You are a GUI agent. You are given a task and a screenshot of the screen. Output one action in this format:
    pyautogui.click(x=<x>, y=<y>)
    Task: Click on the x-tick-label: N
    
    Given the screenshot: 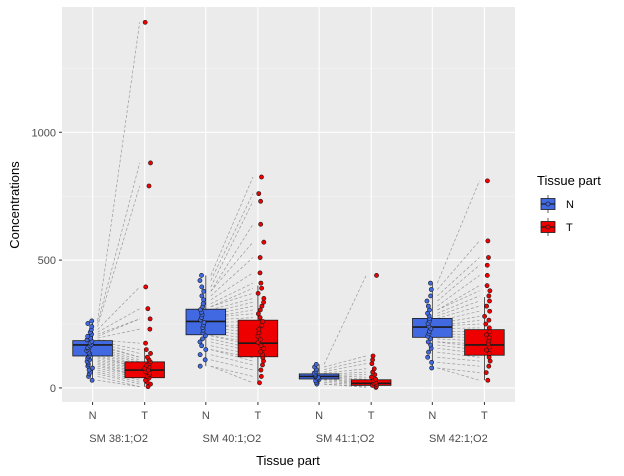 What is the action you would take?
    pyautogui.click(x=206, y=416)
    